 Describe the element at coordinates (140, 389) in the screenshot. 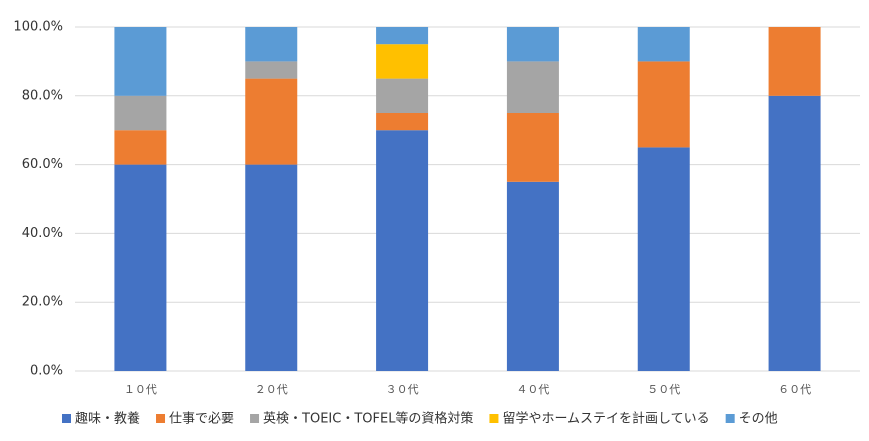

I see `x-tick-label: １０代` at that location.